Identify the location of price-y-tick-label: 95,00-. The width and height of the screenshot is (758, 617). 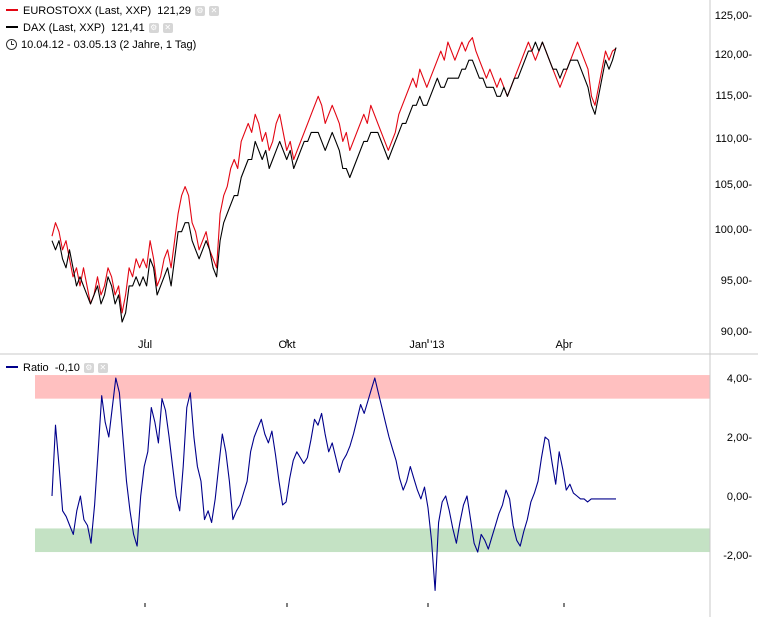
(737, 281).